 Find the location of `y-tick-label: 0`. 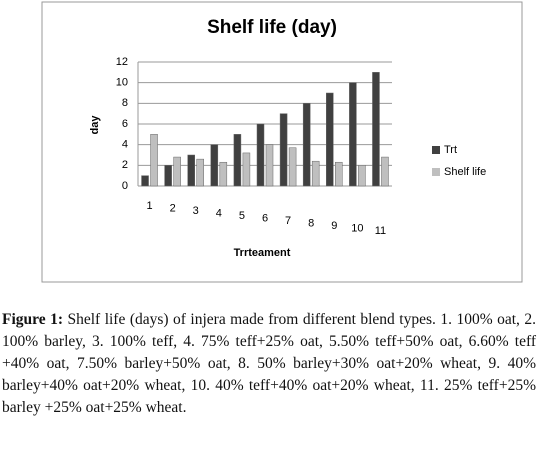

y-tick-label: 0 is located at coordinates (125, 186).